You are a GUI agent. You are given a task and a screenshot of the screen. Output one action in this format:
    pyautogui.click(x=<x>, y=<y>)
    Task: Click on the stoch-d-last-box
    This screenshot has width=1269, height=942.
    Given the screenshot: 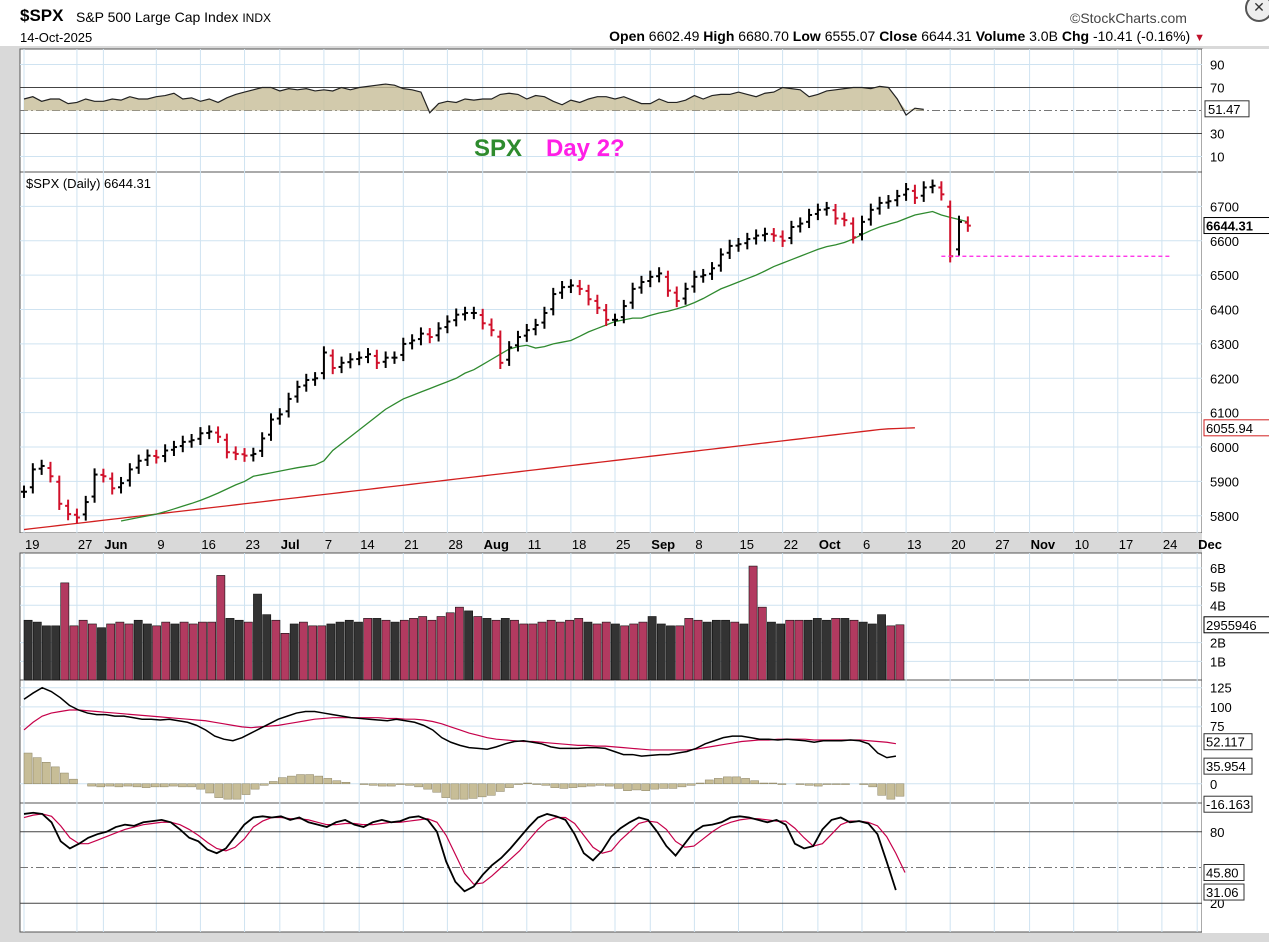 What is the action you would take?
    pyautogui.click(x=1224, y=872)
    